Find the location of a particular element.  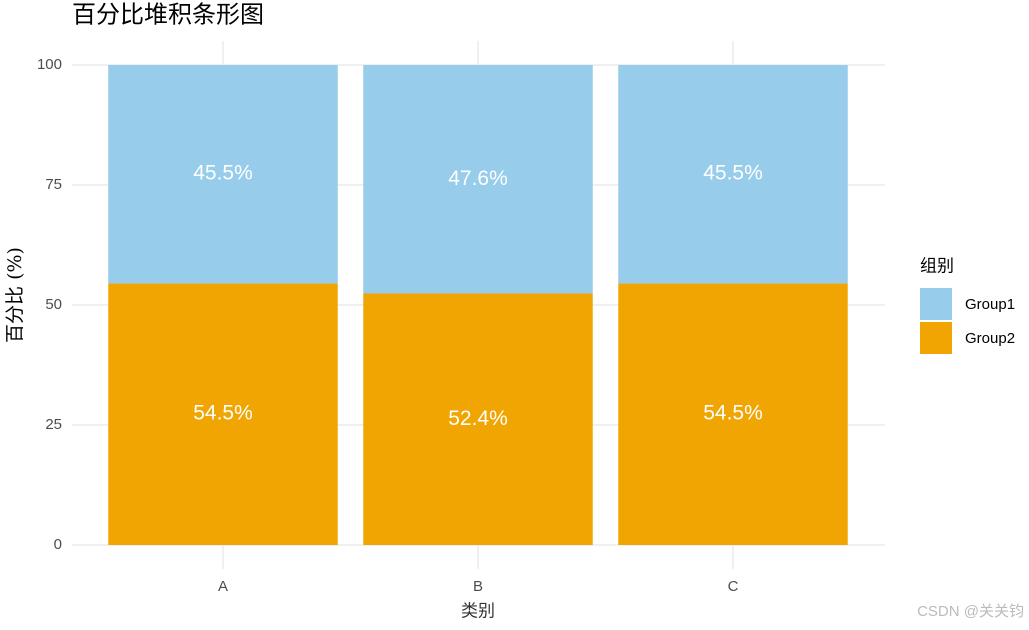

y-tick-label: 75 is located at coordinates (53, 184).